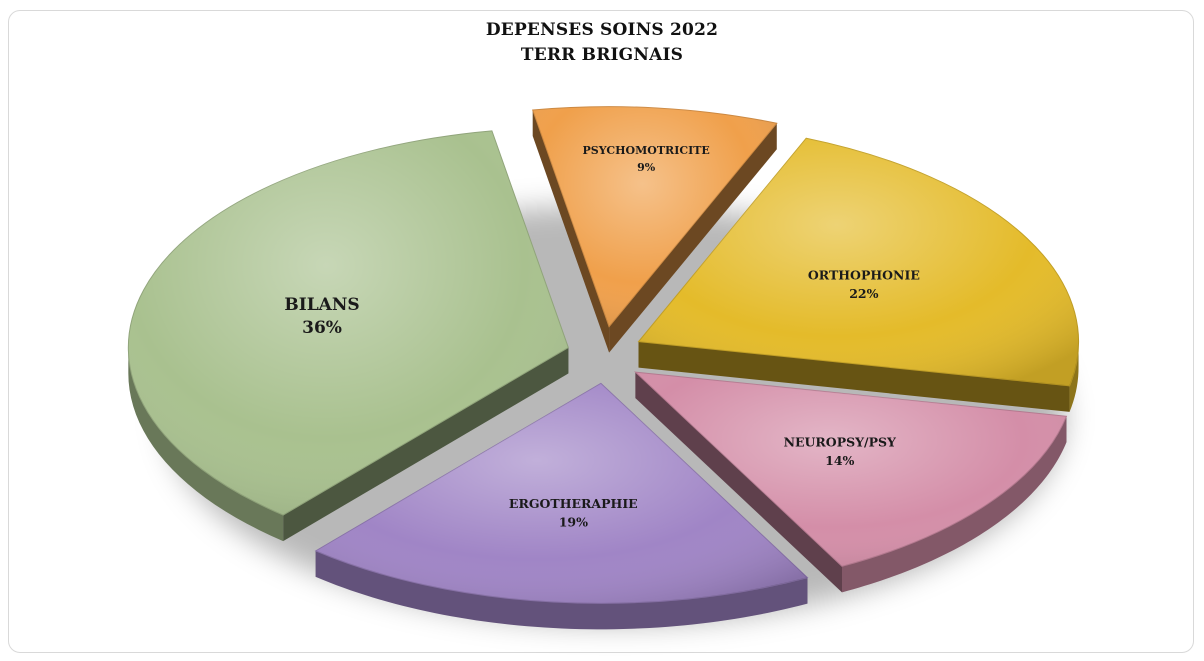  What do you see at coordinates (573, 522) in the screenshot?
I see `slice-value-ergotheraphie: 19%` at bounding box center [573, 522].